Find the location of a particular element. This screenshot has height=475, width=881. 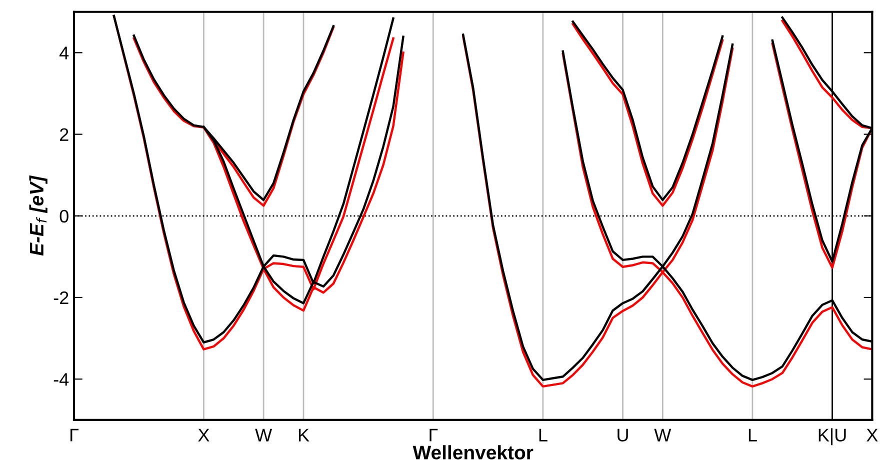

y-tick-label: -2 is located at coordinates (61, 297).